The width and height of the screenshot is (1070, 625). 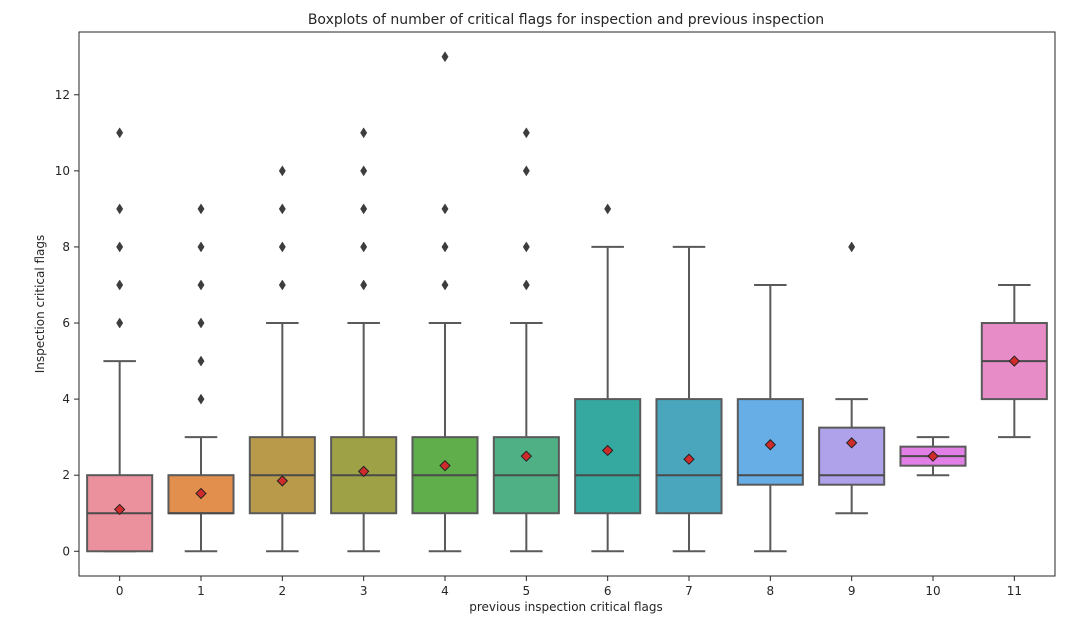 What do you see at coordinates (608, 591) in the screenshot?
I see `x-tick-label: 6` at bounding box center [608, 591].